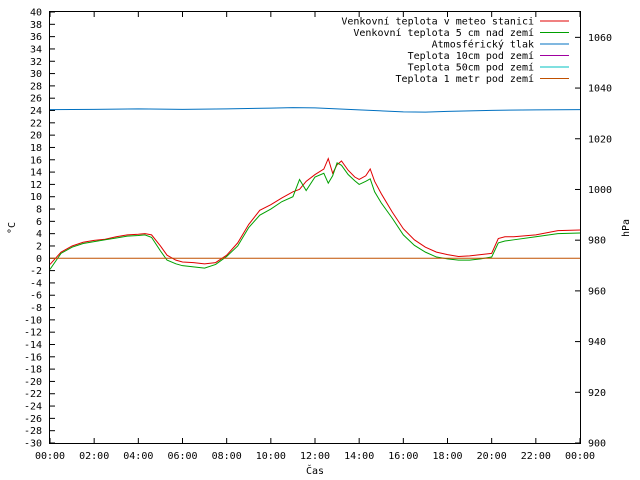 This screenshot has width=640, height=480. What do you see at coordinates (36, 123) in the screenshot?
I see `y-left-tick-label: 22` at bounding box center [36, 123].